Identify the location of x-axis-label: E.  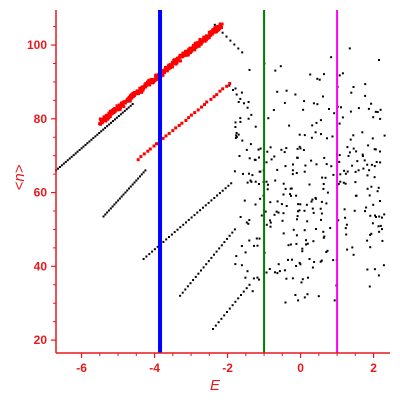
(215, 385).